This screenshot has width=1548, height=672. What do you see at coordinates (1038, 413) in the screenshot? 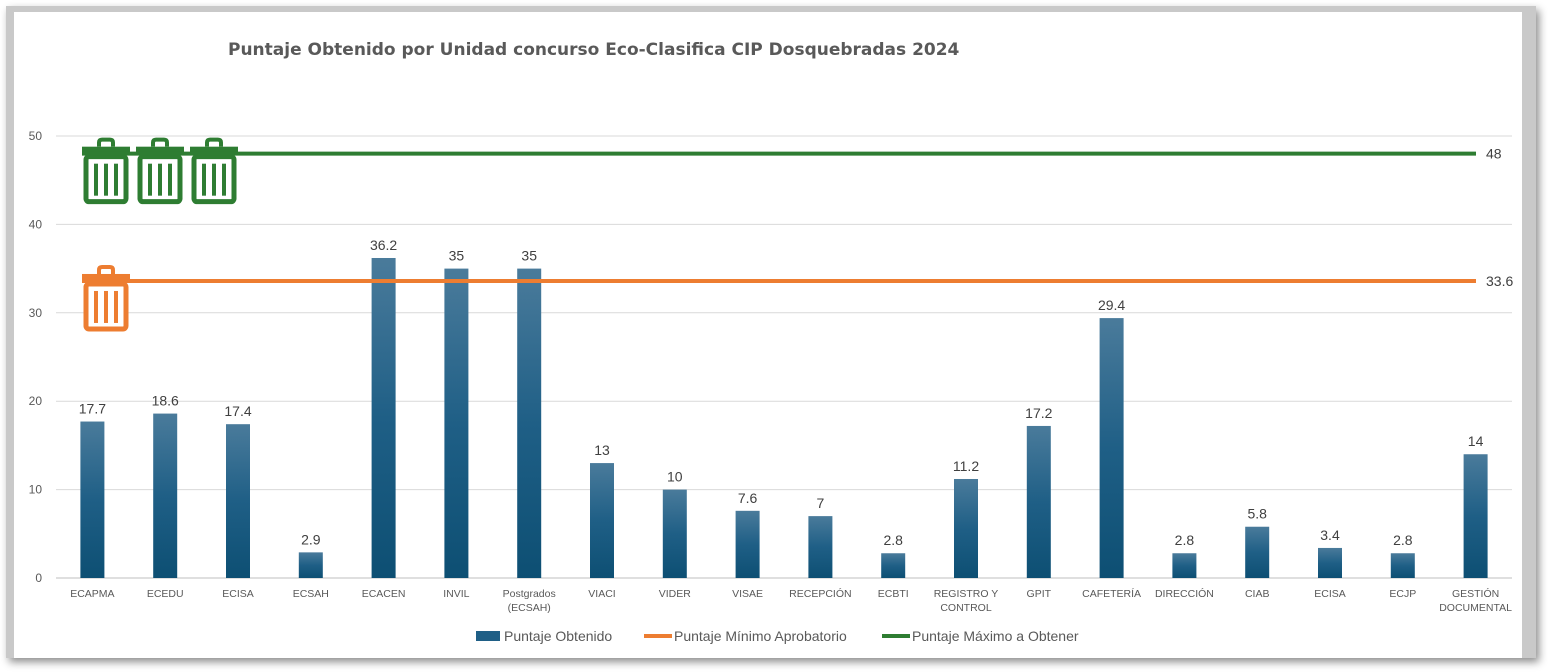
I see `data-label: 17.2` at bounding box center [1038, 413].